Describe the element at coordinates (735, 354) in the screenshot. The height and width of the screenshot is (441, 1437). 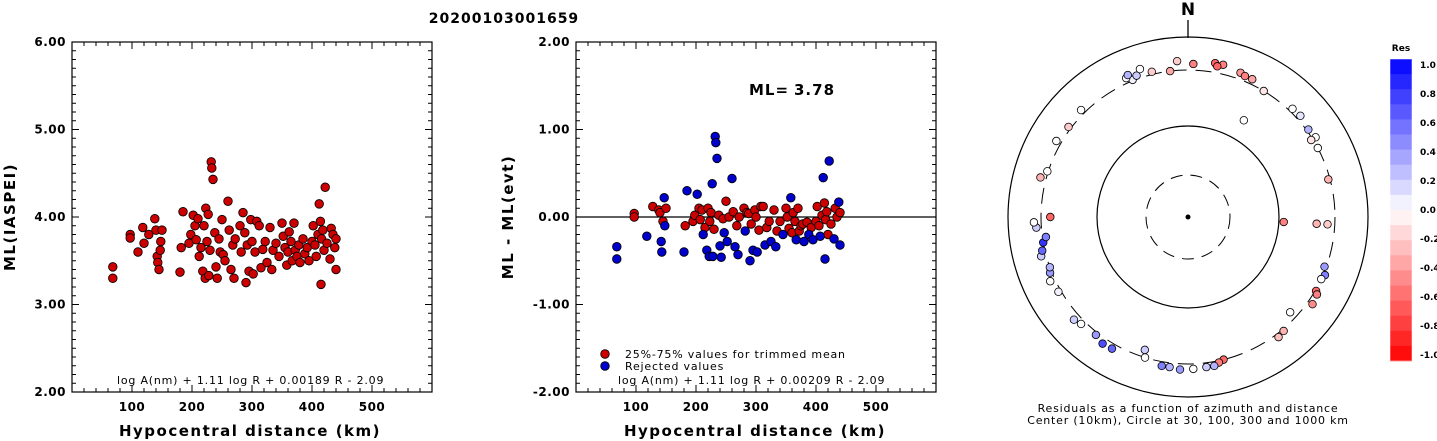
I see `legend-label-accepted: 25%-75% values for trimmed mean` at that location.